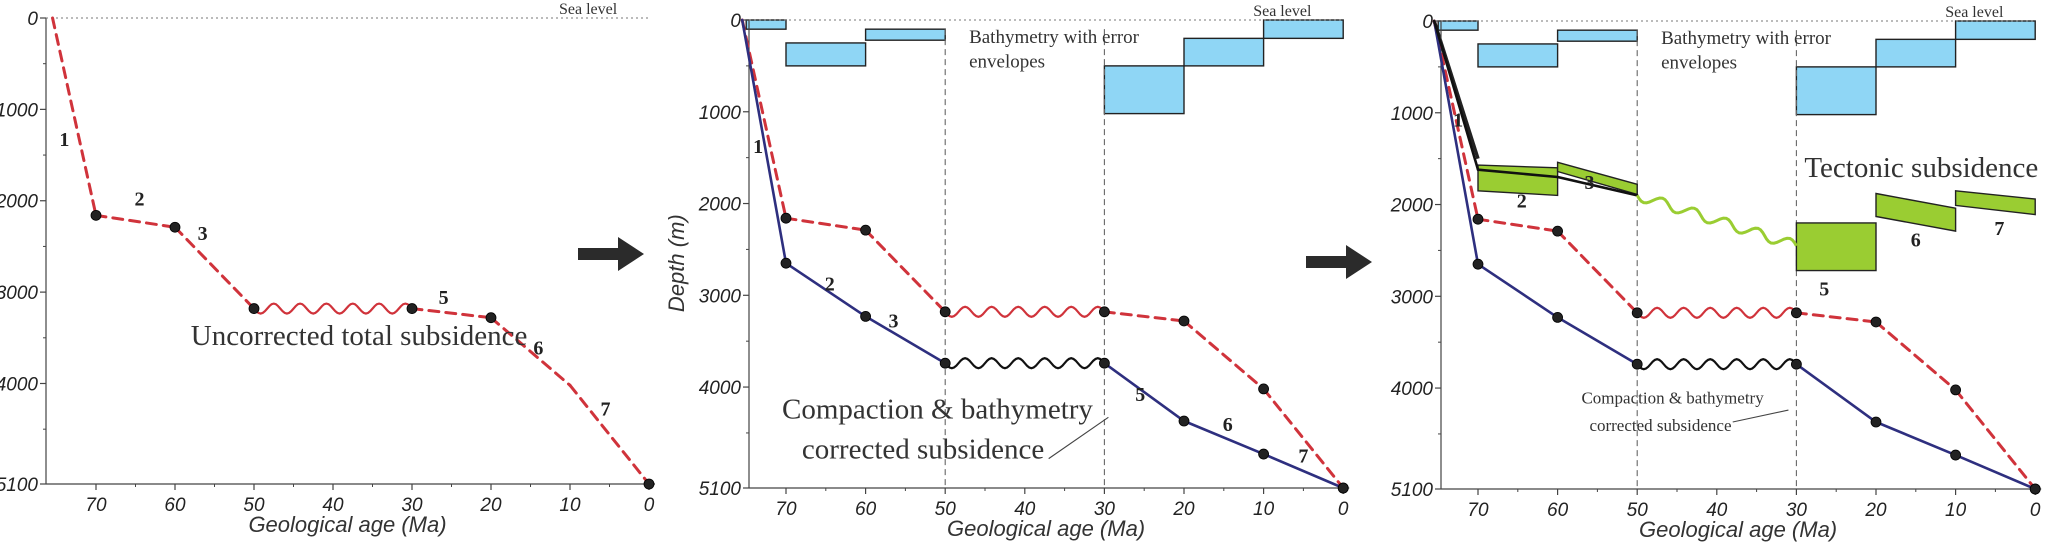 The width and height of the screenshot is (2048, 556). I want to click on x-tick-label: 10, so click(570, 505).